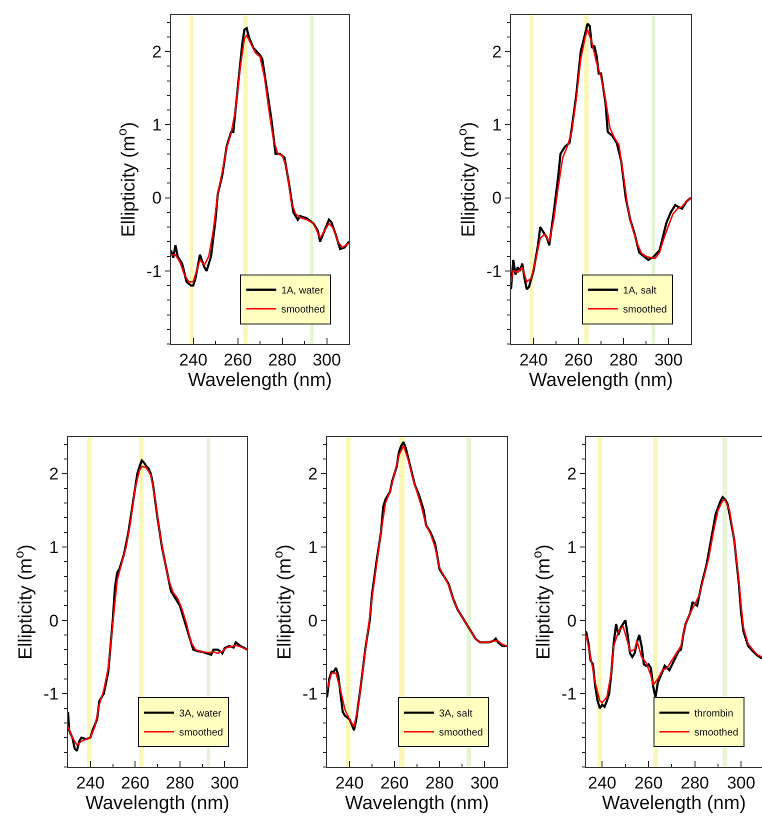  Describe the element at coordinates (714, 714) in the screenshot. I see `legend-label: thrombin` at that location.